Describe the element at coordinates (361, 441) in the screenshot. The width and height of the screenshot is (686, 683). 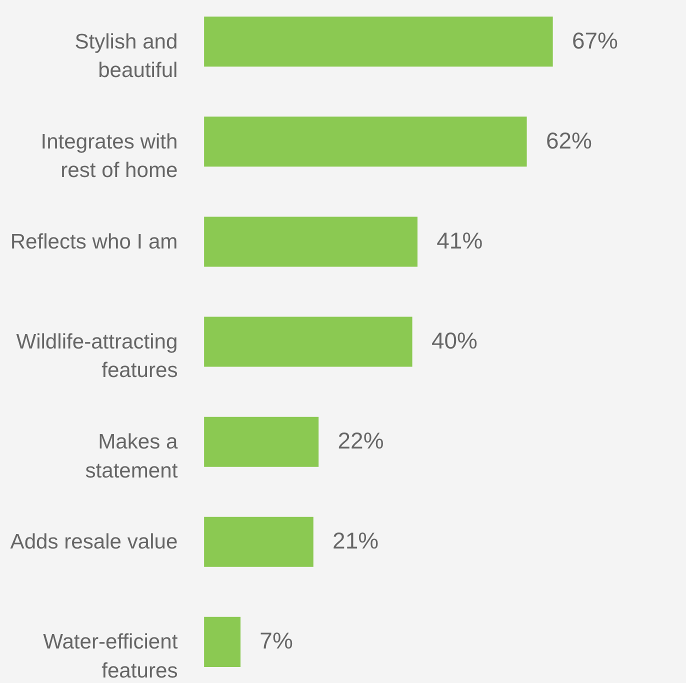
I see `data-label: 22%` at that location.